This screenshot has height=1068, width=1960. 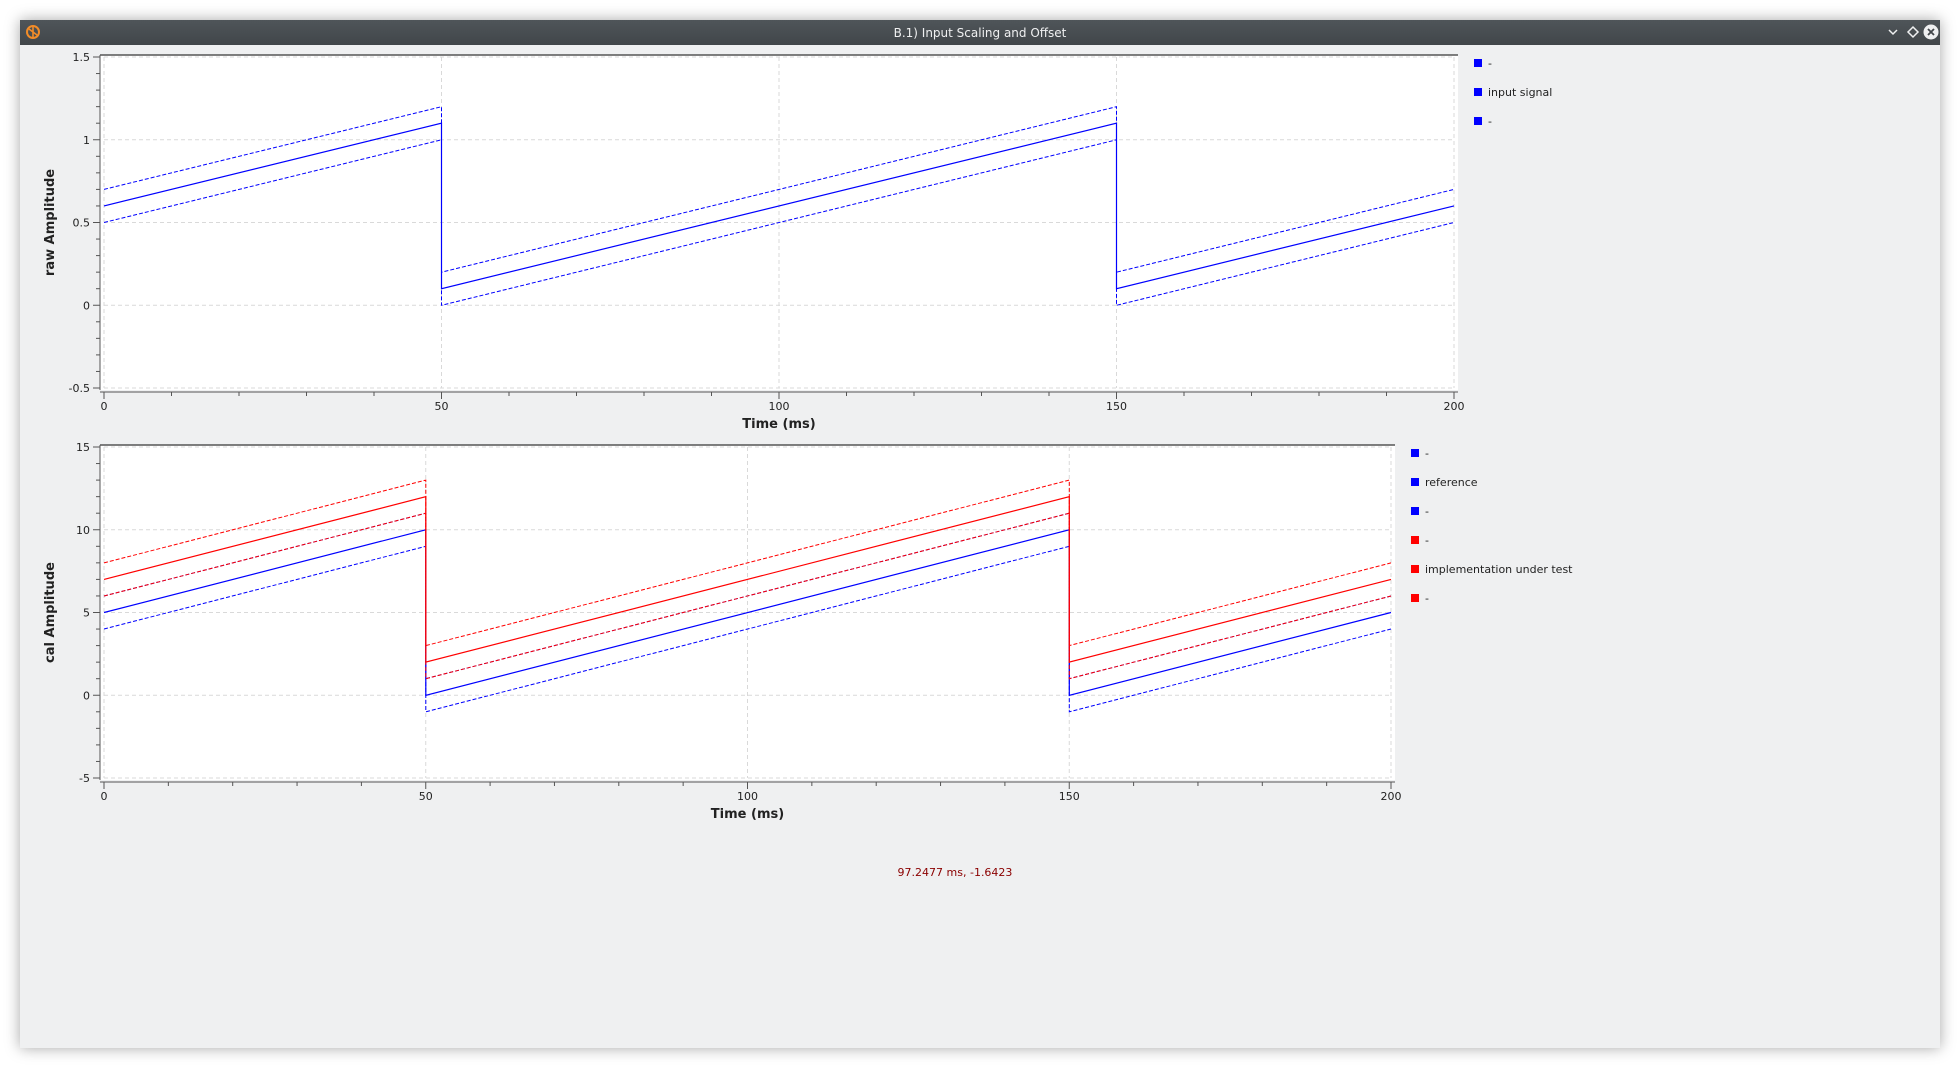 I want to click on y-tick-label: 1.5, so click(x=82, y=57).